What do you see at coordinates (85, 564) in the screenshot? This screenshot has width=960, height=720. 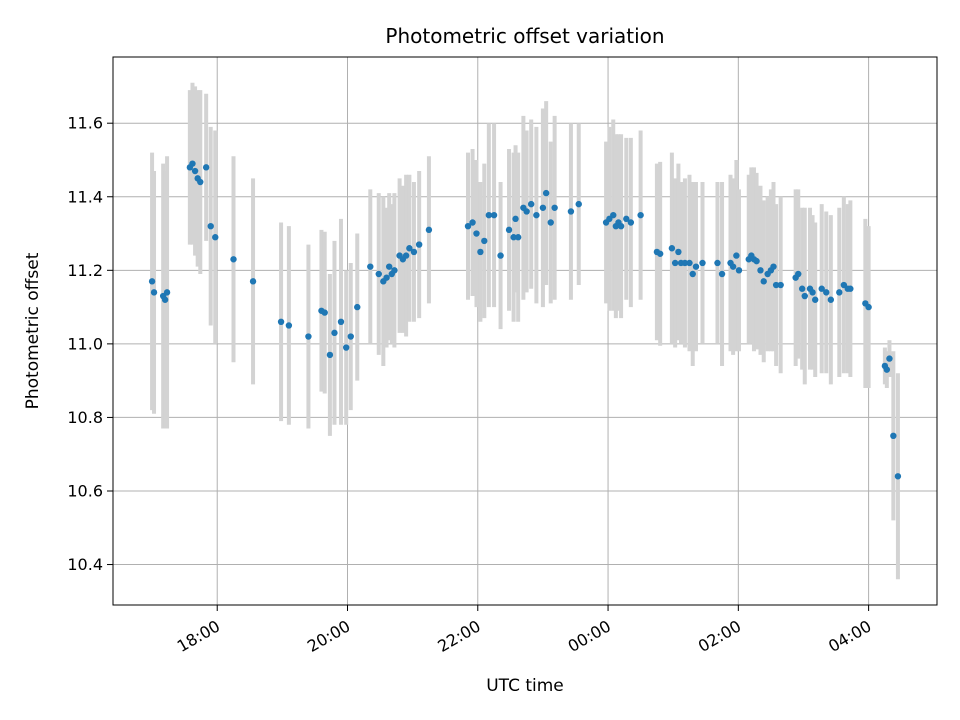 I see `y-tick-label: 10.4` at bounding box center [85, 564].